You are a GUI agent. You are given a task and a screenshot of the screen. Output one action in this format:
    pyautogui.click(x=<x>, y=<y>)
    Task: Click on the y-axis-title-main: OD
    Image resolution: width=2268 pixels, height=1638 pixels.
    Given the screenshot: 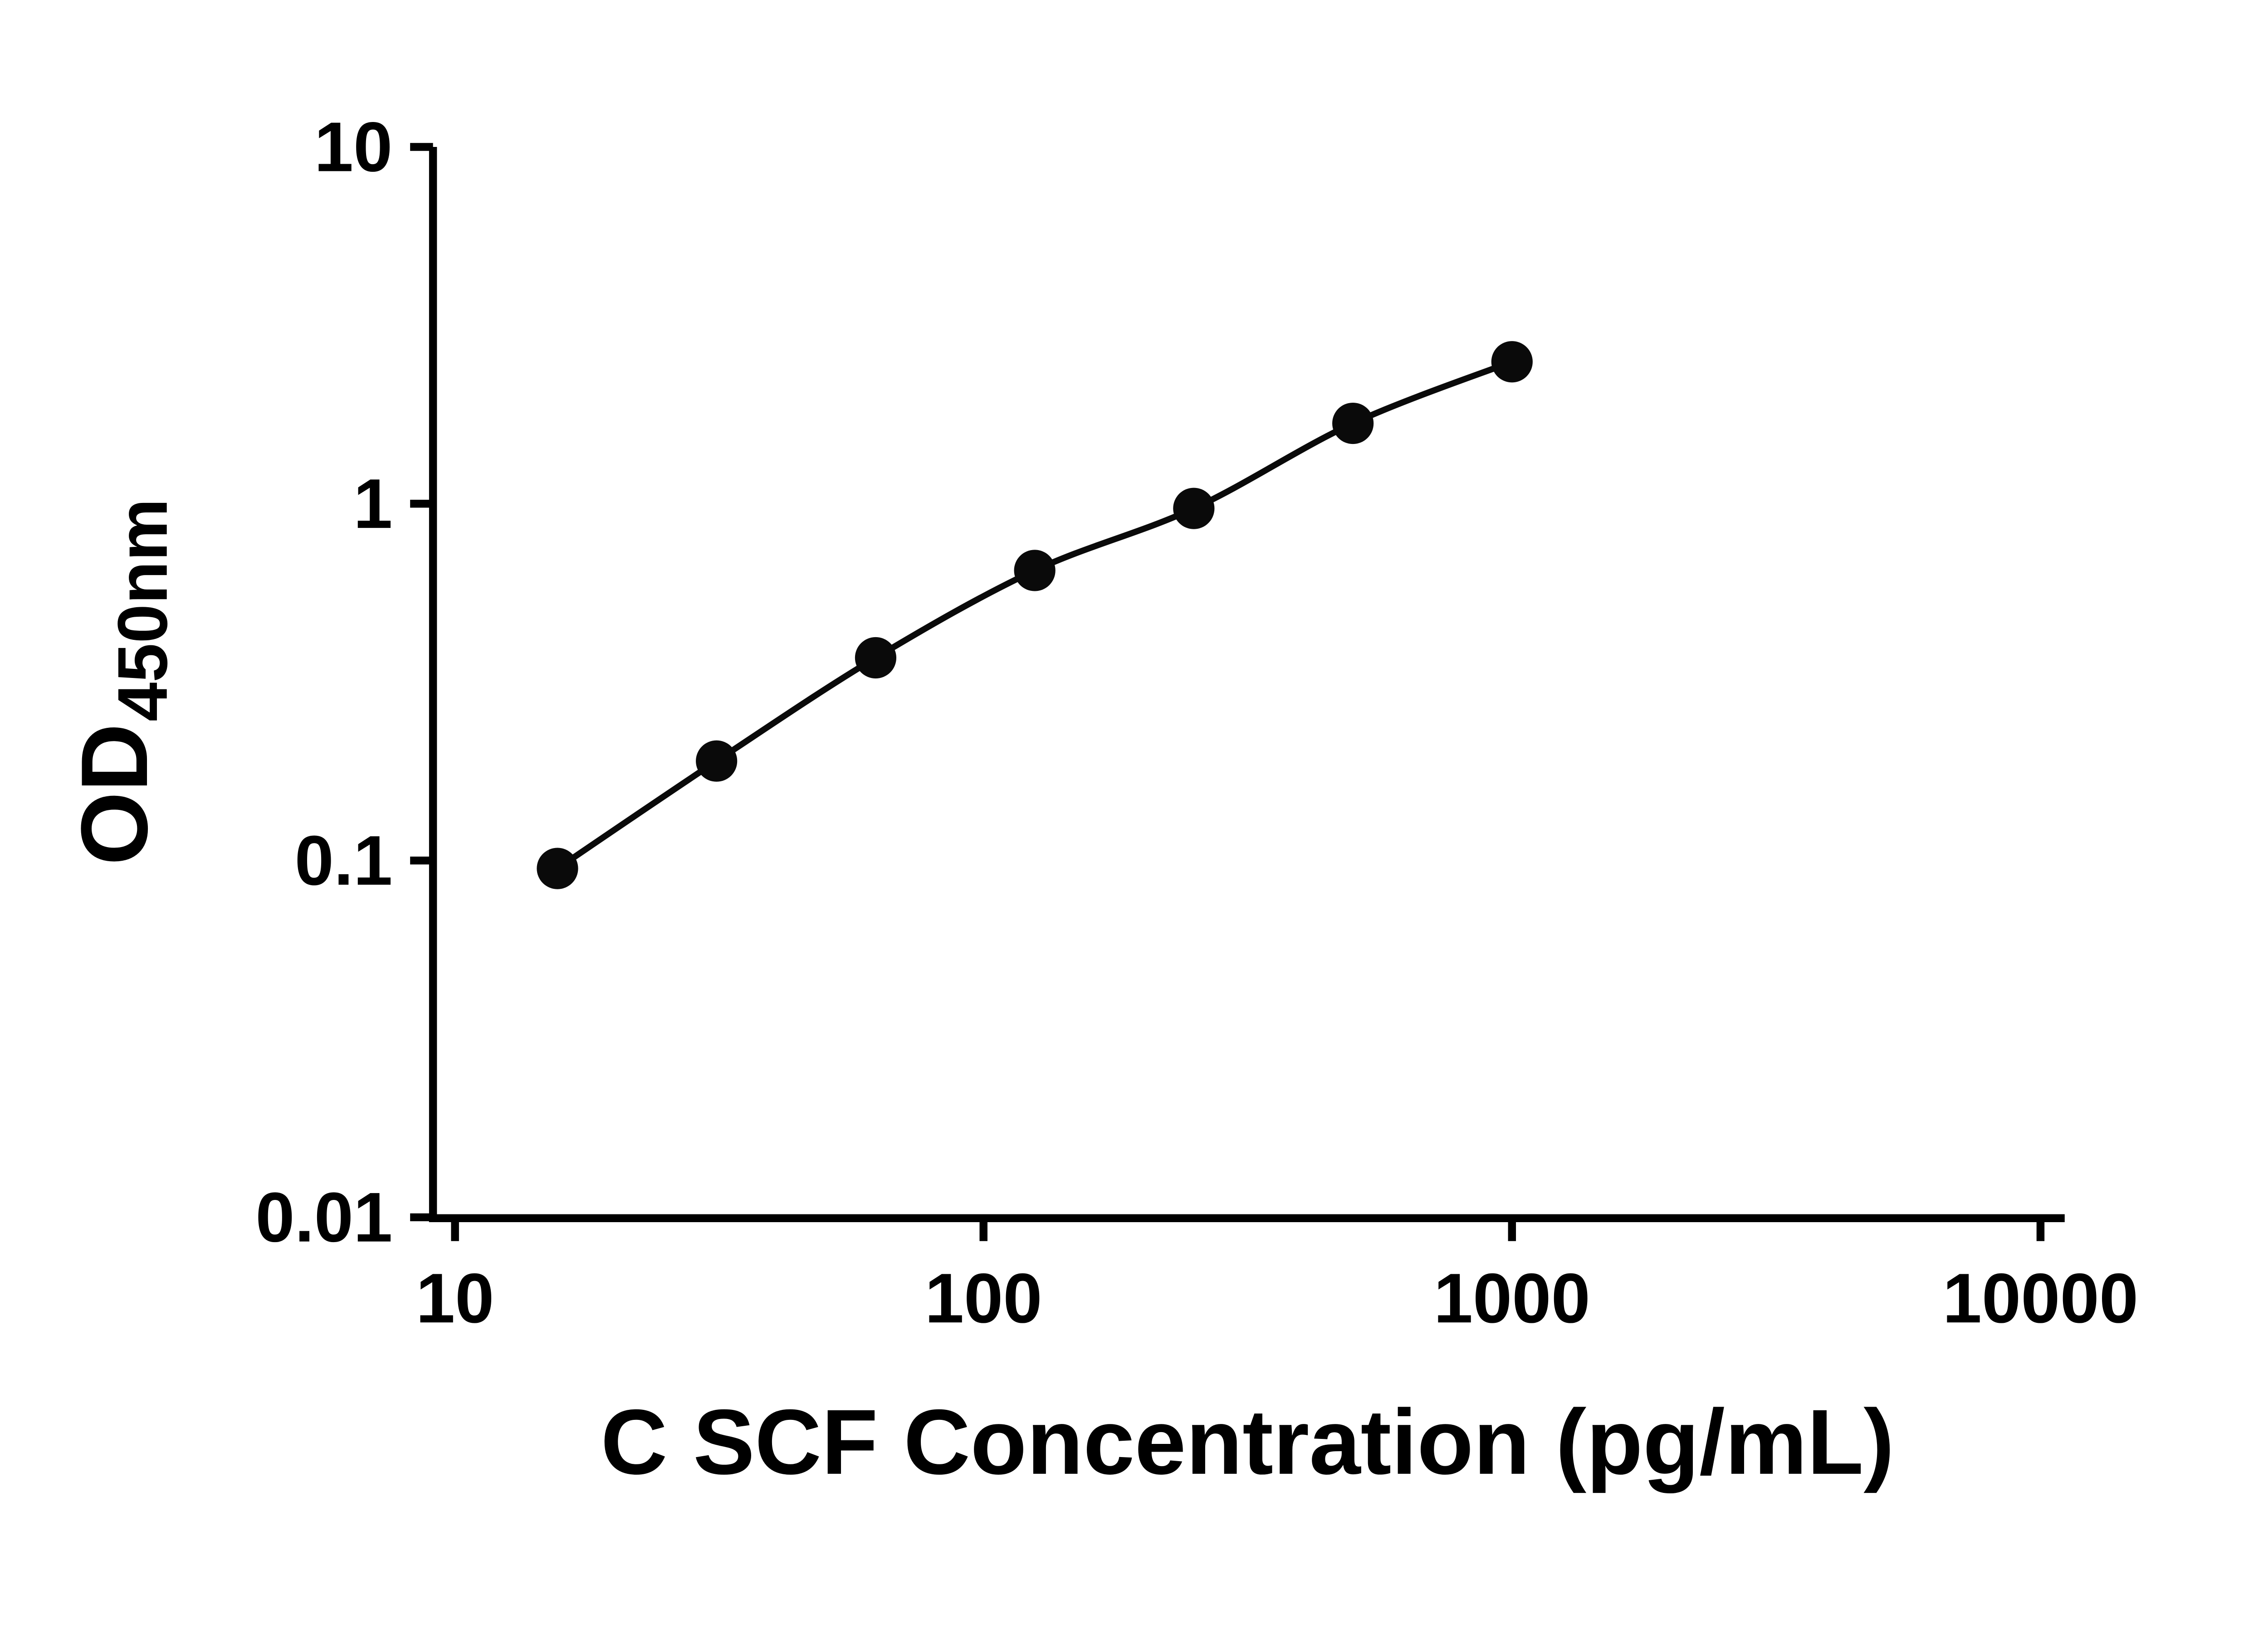 What is the action you would take?
    pyautogui.click(x=115, y=794)
    